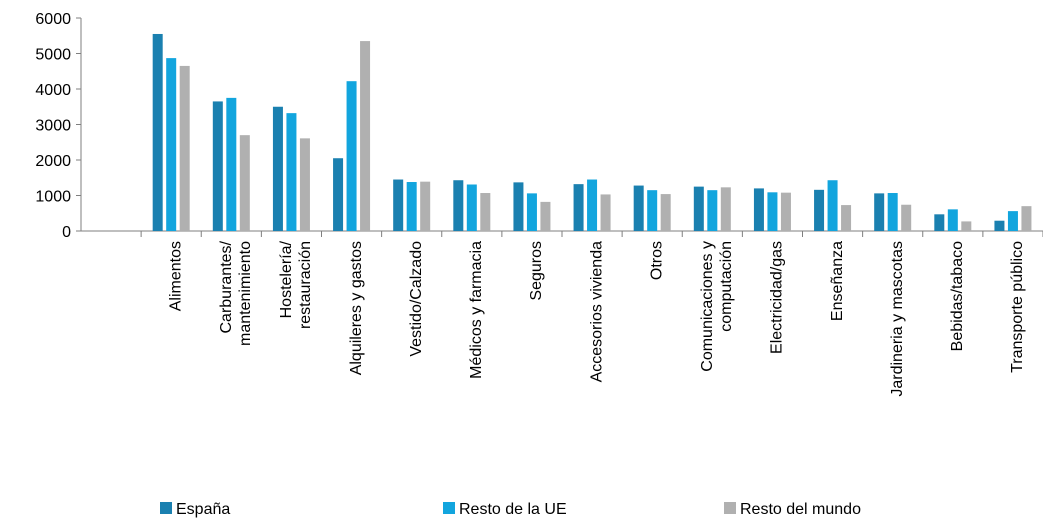 The height and width of the screenshot is (522, 1043). I want to click on x-tick-label: Jardineria y mascotas, so click(897, 319).